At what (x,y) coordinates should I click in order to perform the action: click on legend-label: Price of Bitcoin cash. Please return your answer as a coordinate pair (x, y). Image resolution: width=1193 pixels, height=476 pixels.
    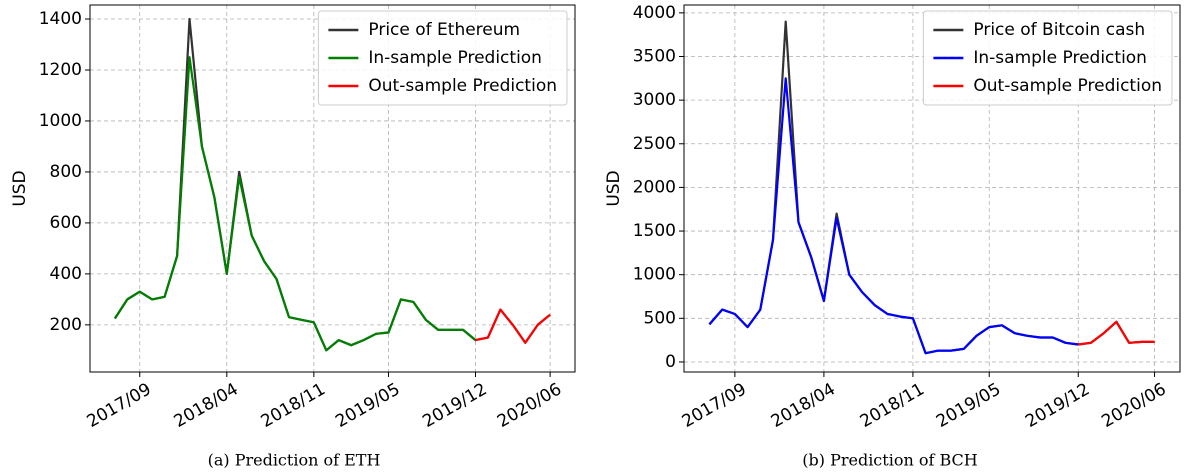
    Looking at the image, I should click on (1059, 30).